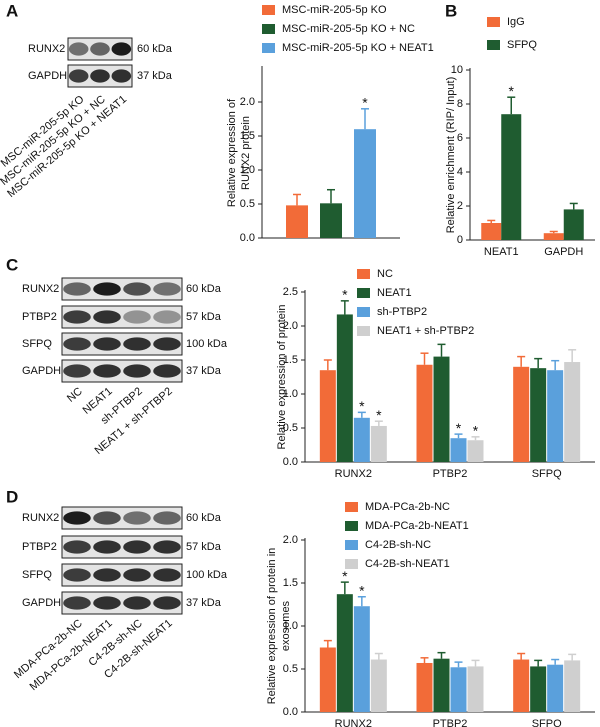 This screenshot has height=727, width=600. I want to click on lane-label: NC, so click(75, 394).